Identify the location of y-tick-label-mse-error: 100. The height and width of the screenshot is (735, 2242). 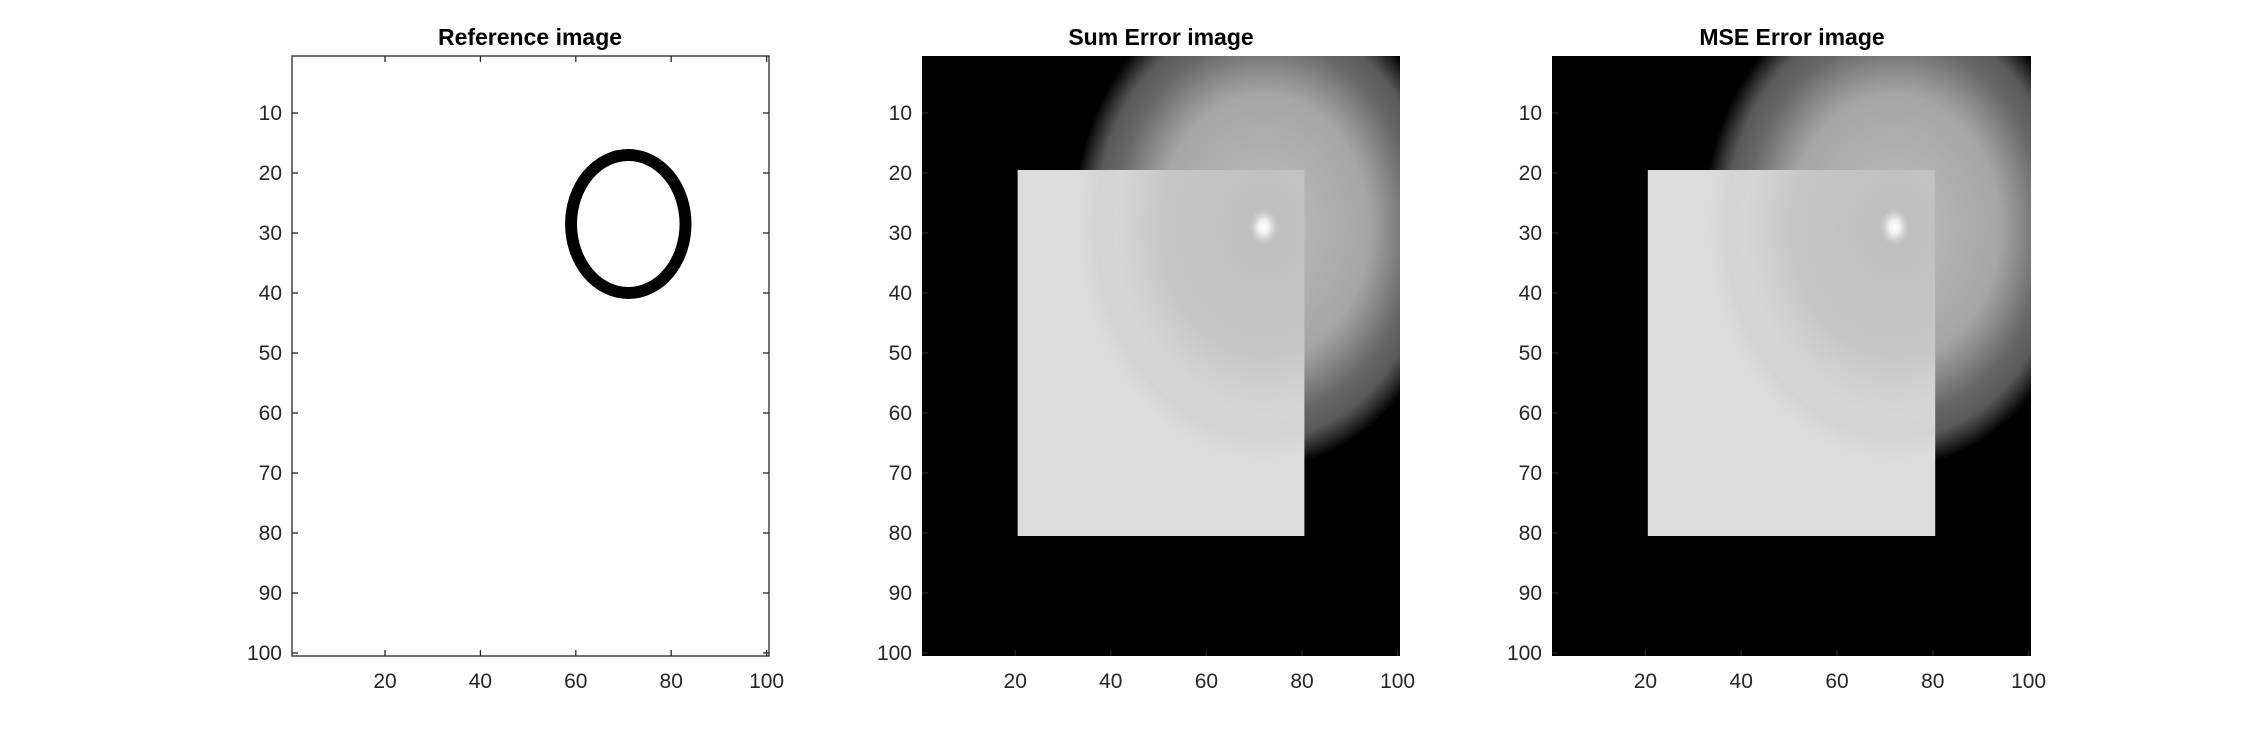
(1524, 653).